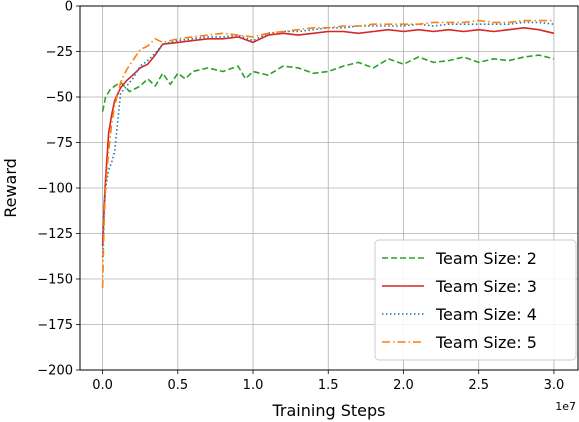 The image size is (579, 422). What do you see at coordinates (486, 342) in the screenshot?
I see `legend-label: Team Size: 5` at bounding box center [486, 342].